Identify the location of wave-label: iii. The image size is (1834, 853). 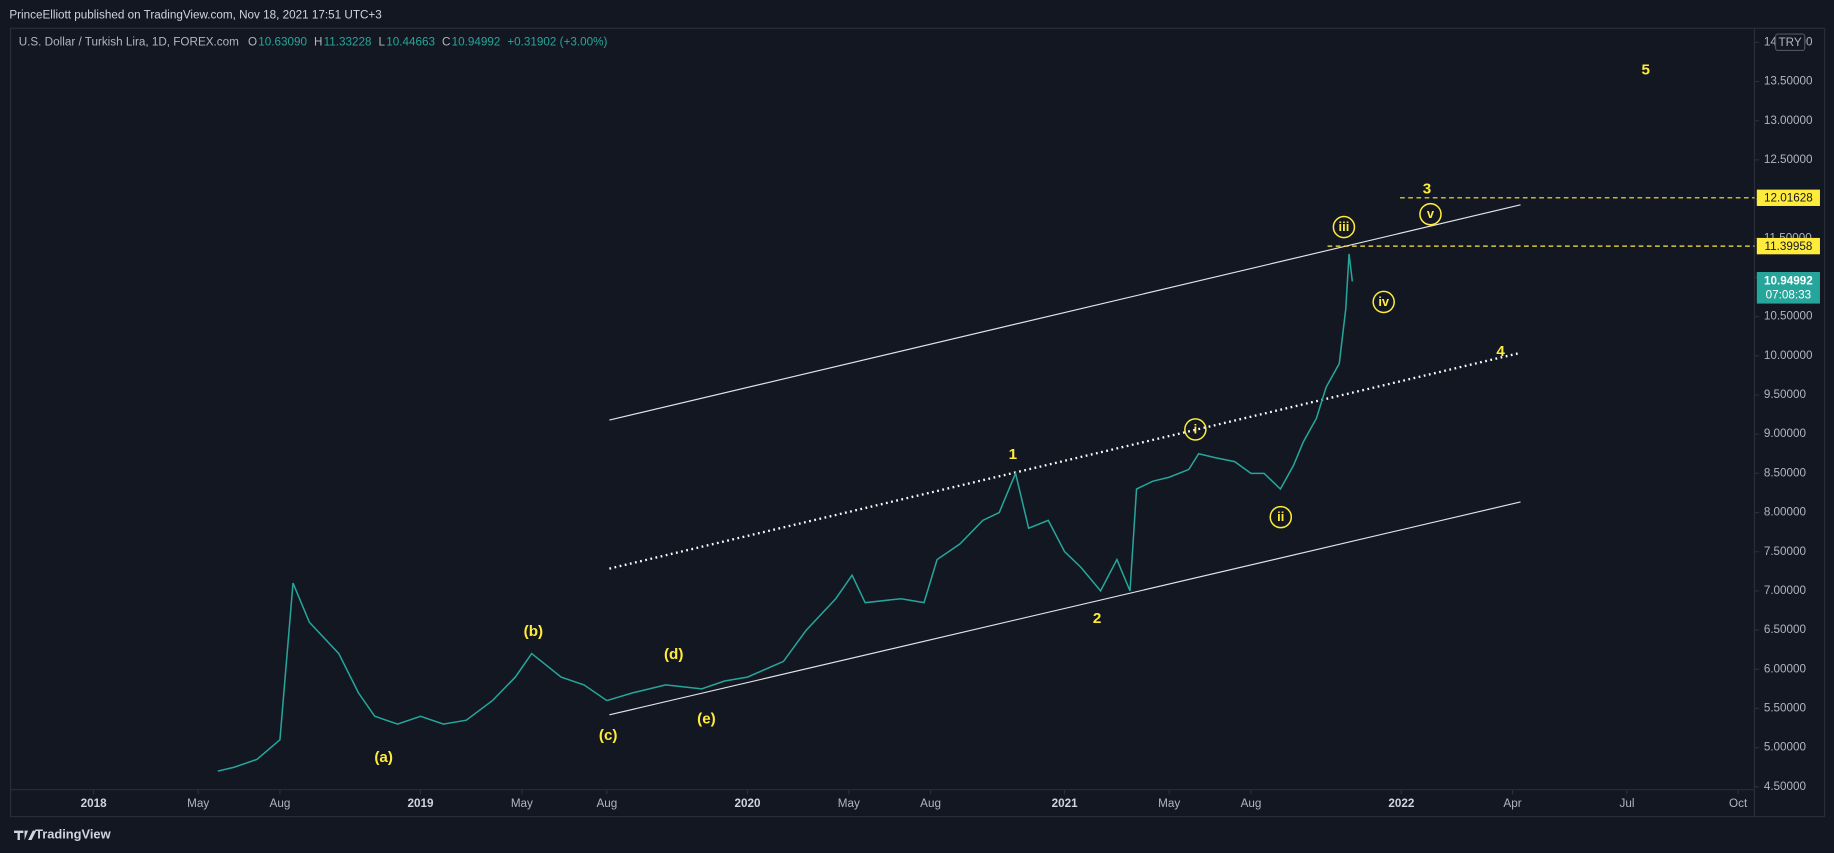
(1344, 226).